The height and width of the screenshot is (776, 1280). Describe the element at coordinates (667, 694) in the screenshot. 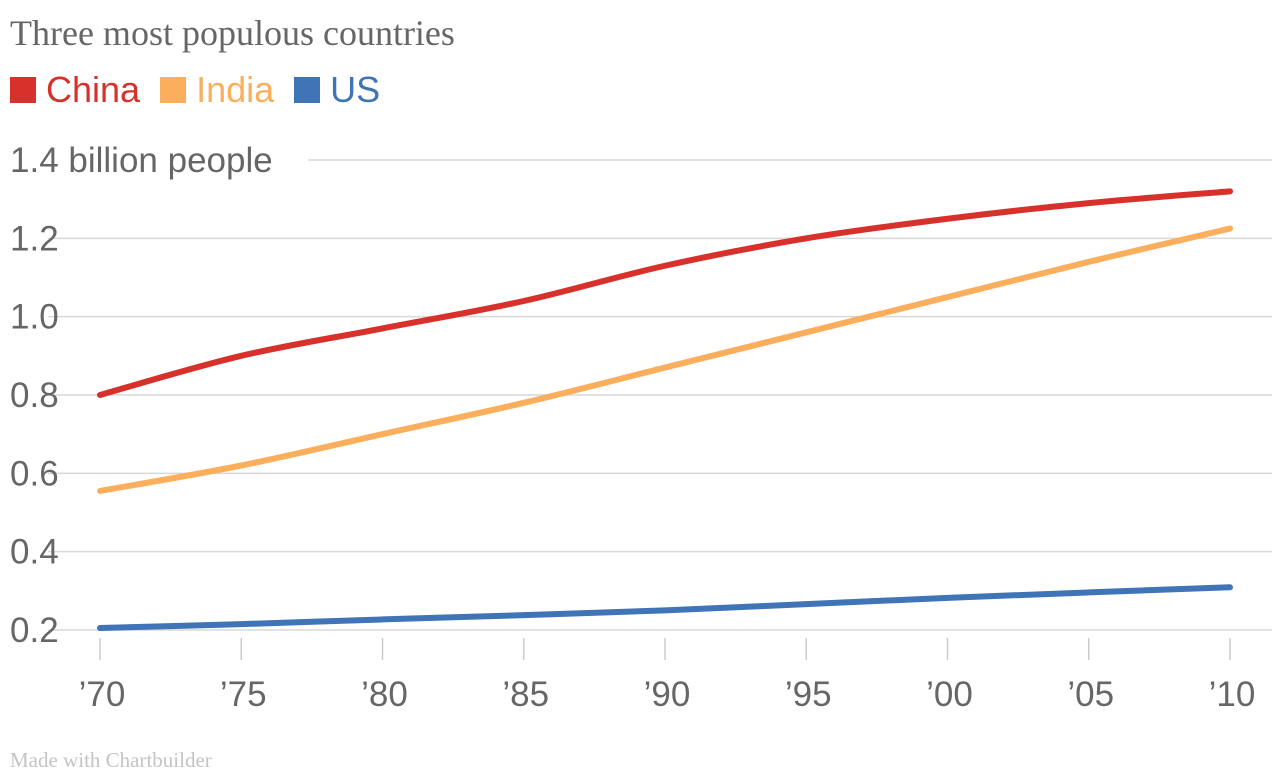

I see `x-tick-label: ’90` at that location.